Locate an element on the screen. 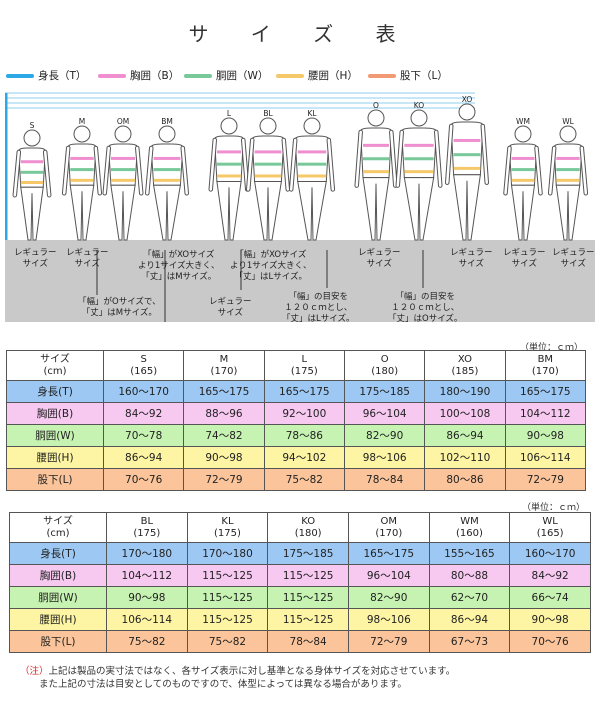  table-cell: 94〜102 is located at coordinates (304, 457).